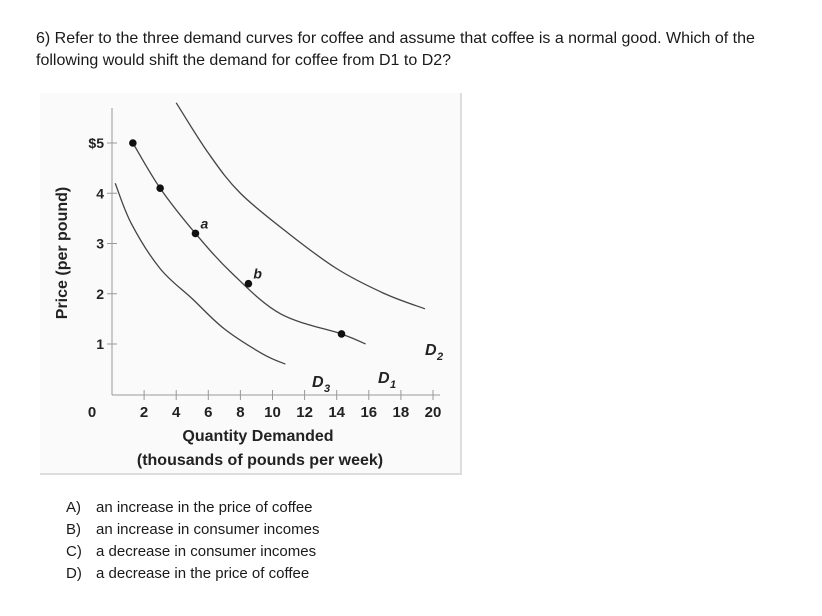 The width and height of the screenshot is (822, 616). What do you see at coordinates (368, 412) in the screenshot?
I see `x-tick-label: 16` at bounding box center [368, 412].